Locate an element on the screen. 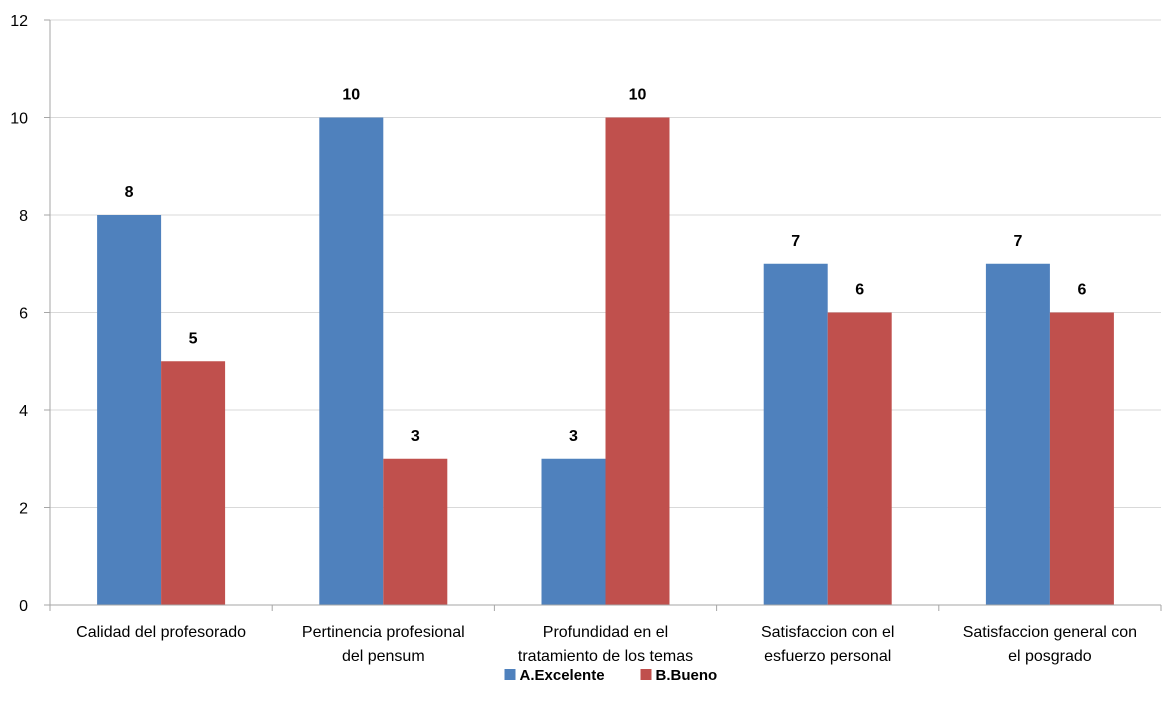 This screenshot has width=1166, height=718. category-label: Pertinencia profesional del pensum is located at coordinates (383, 644).